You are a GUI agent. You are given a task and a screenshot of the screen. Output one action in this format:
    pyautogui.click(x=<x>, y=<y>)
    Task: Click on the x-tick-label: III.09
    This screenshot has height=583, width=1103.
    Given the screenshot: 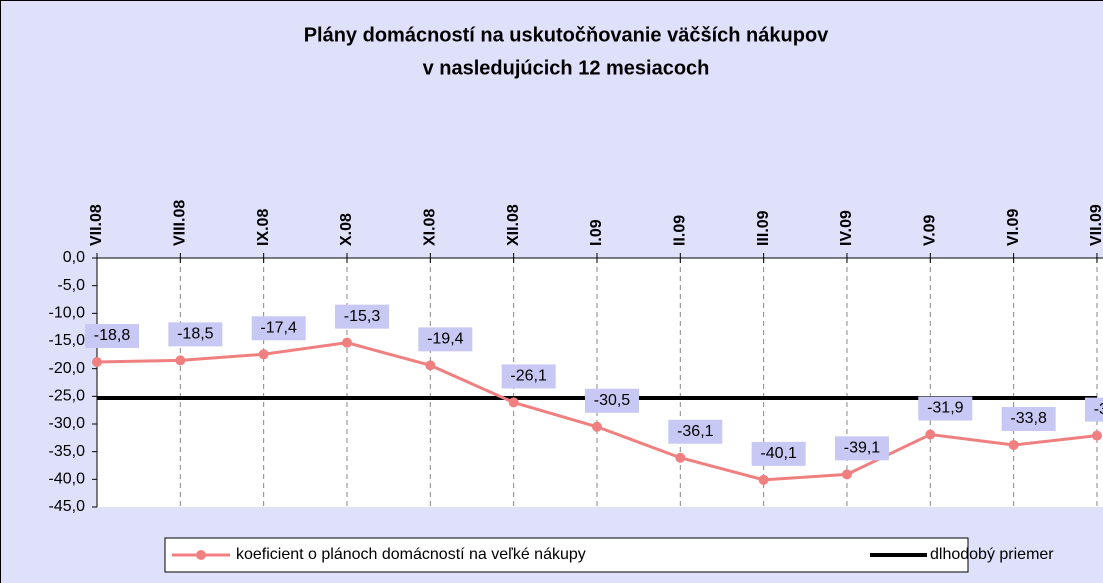 What is the action you would take?
    pyautogui.click(x=763, y=228)
    